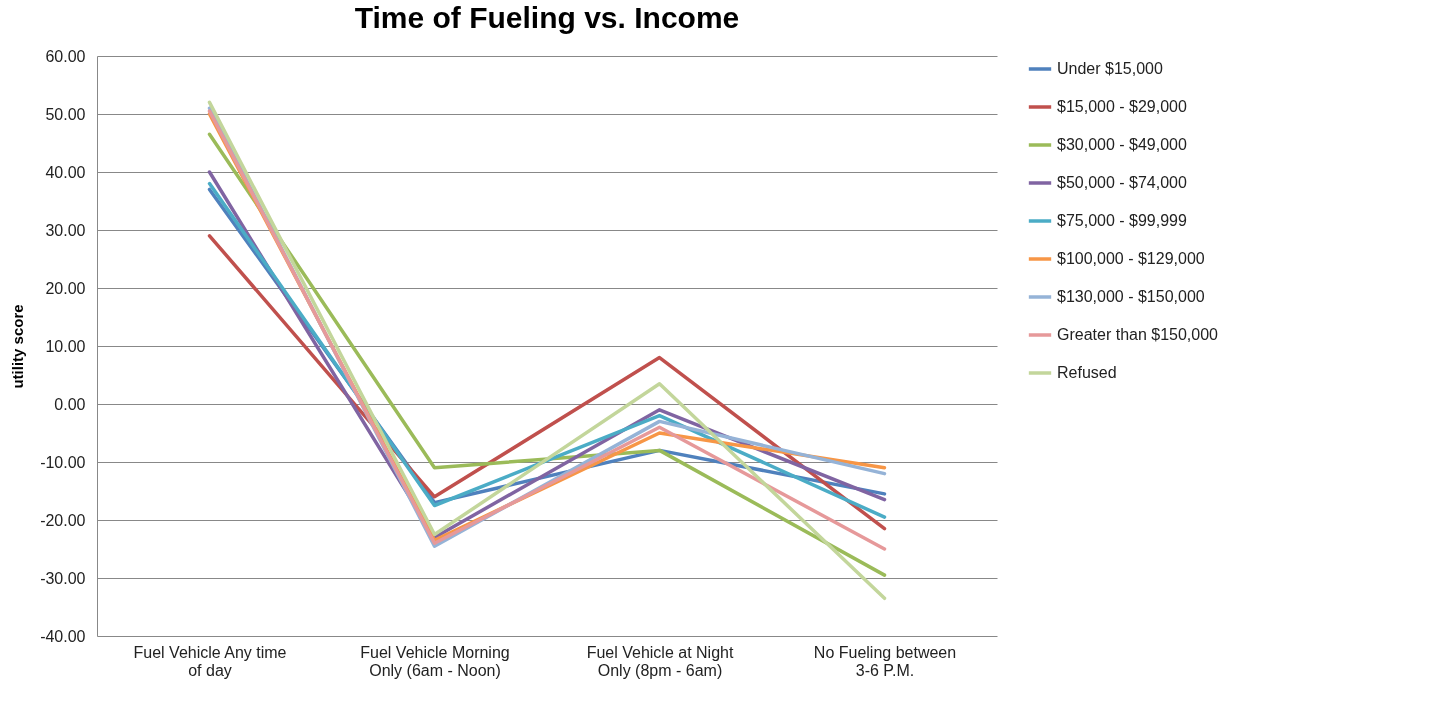 This screenshot has height=724, width=1453. What do you see at coordinates (65, 346) in the screenshot?
I see `y-tick-label: 10.00` at bounding box center [65, 346].